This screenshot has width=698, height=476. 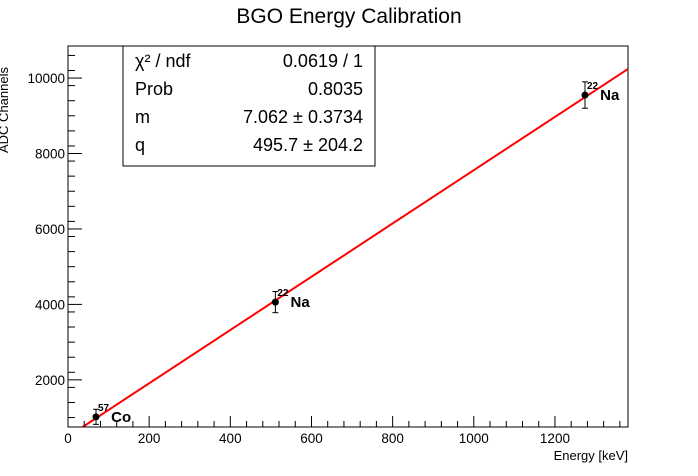 What do you see at coordinates (50, 380) in the screenshot?
I see `y-tick-label: 2000` at bounding box center [50, 380].